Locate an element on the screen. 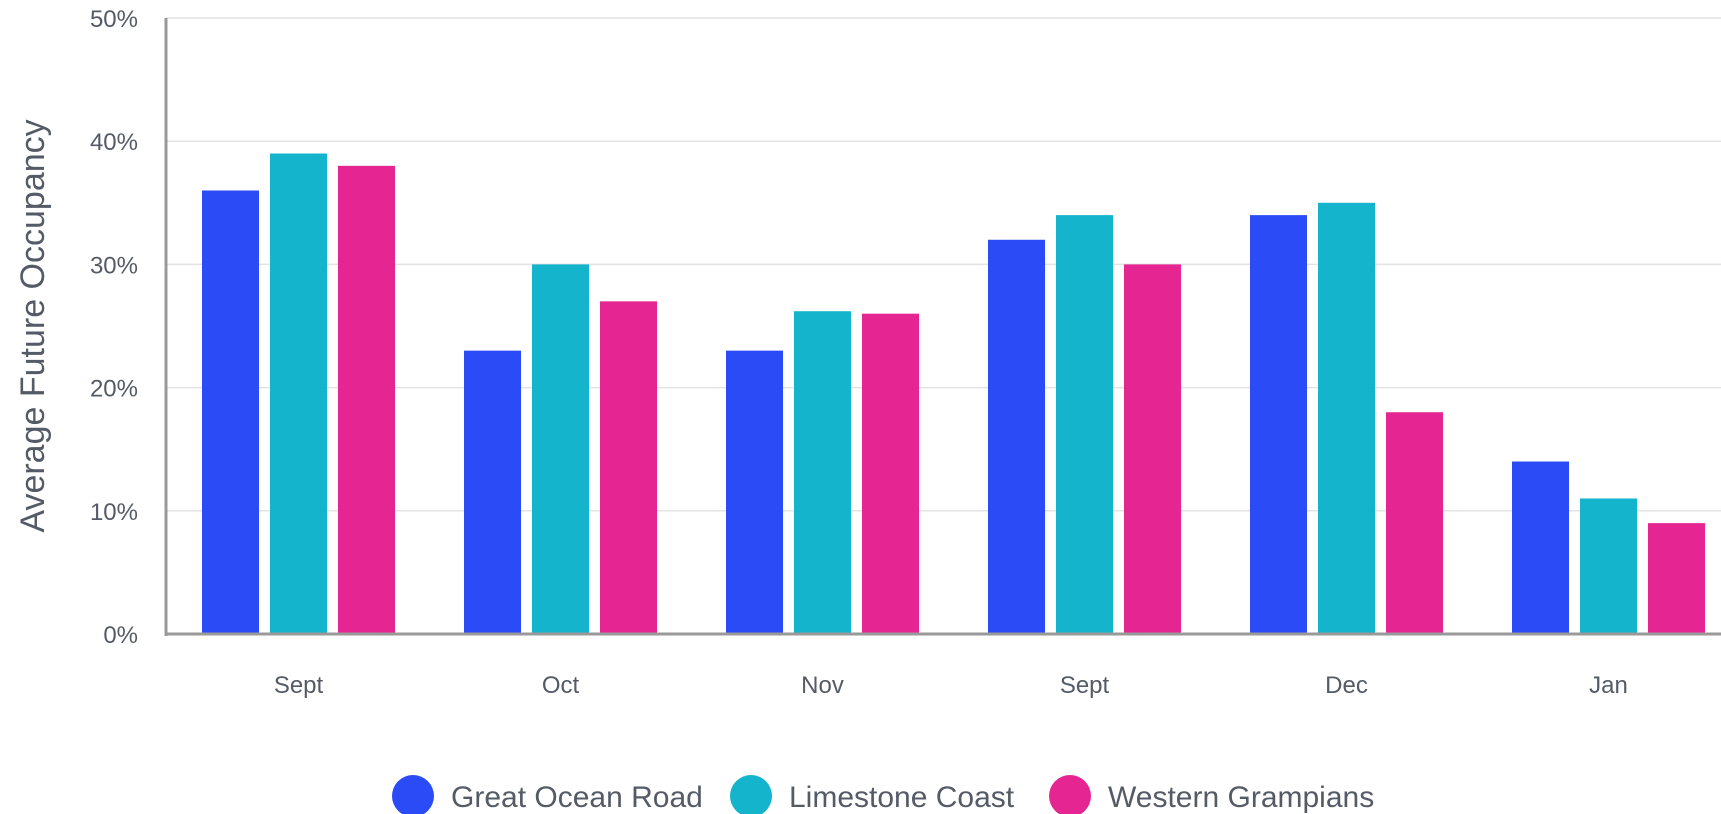 The width and height of the screenshot is (1721, 814). legend-label: Great Ocean Road is located at coordinates (577, 797).